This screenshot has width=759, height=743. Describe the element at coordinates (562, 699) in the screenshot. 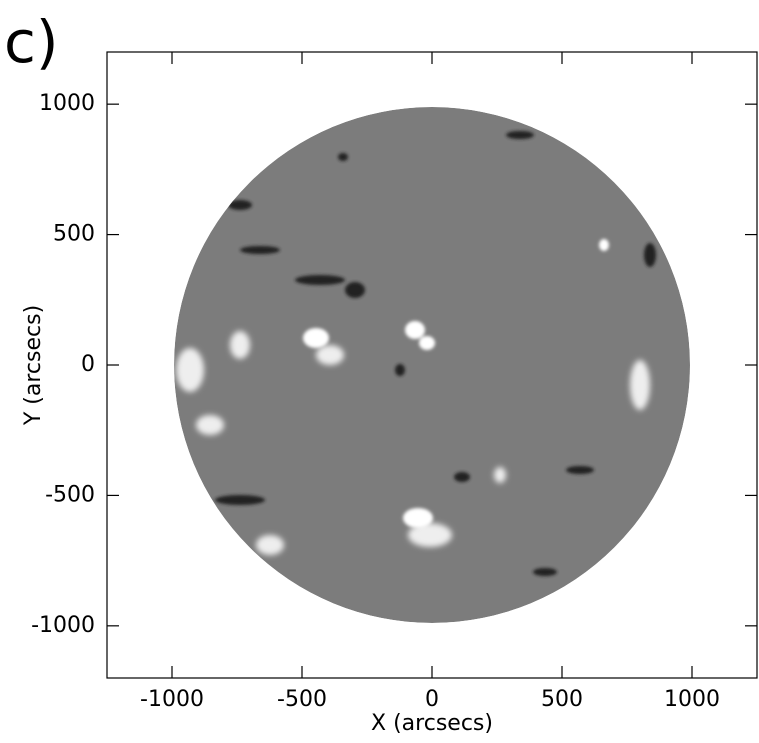

I see `x-tick-label: 500` at that location.